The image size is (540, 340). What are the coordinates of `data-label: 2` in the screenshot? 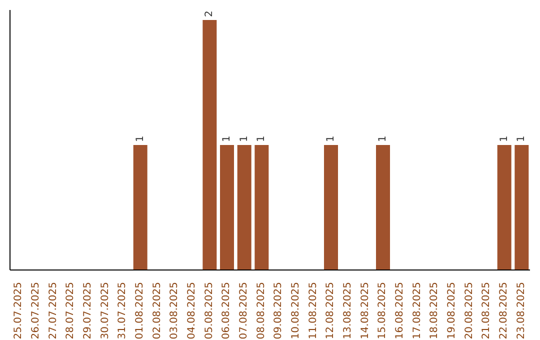 It's located at (210, 13).